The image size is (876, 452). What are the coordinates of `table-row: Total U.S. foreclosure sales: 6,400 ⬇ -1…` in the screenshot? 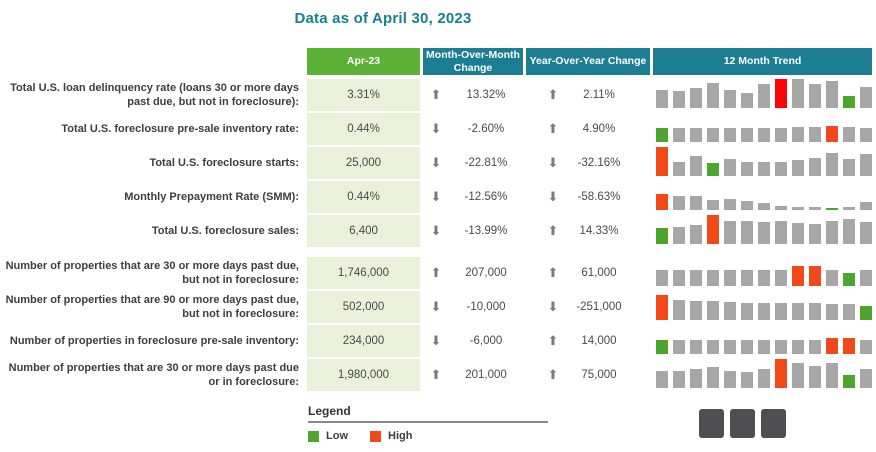 It's located at (438, 231).